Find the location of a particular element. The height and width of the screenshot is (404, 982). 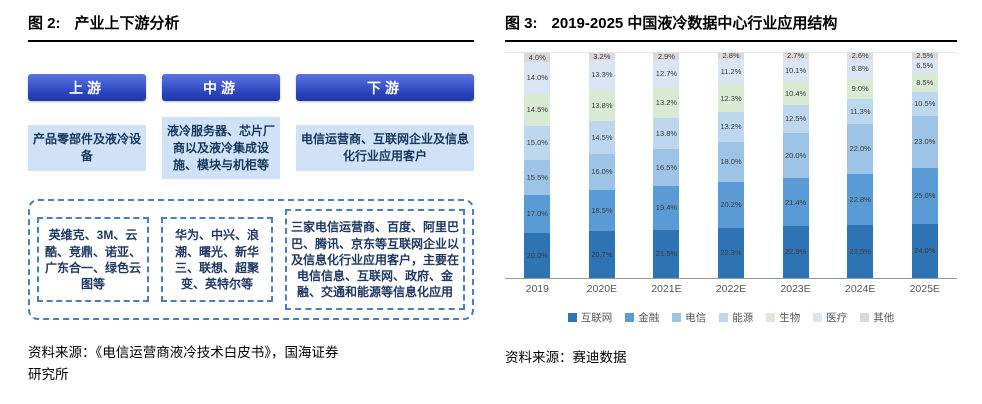

bar-segment: 14.0% is located at coordinates (537, 78).